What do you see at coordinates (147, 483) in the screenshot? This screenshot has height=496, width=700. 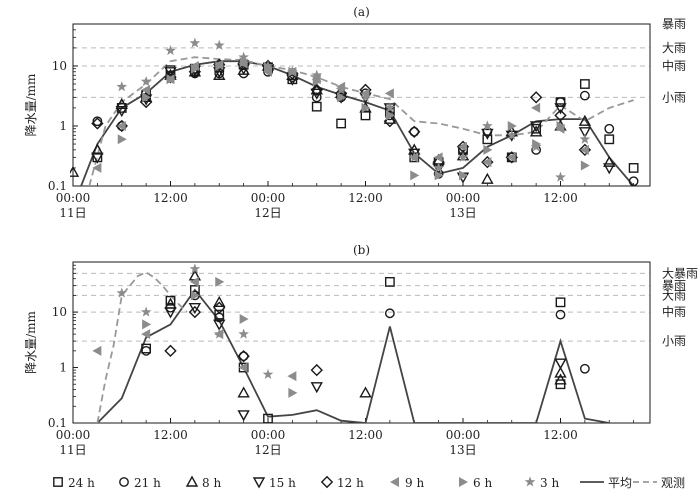 I see `legend-label: 21 h` at bounding box center [147, 483].